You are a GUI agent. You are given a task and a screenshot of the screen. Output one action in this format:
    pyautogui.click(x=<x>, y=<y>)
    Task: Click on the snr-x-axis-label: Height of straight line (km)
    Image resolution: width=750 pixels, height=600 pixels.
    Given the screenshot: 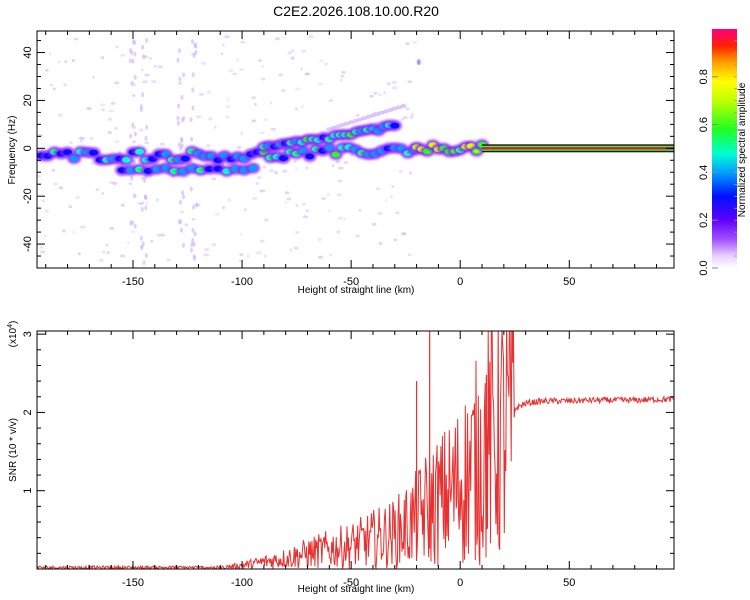 What is the action you would take?
    pyautogui.click(x=356, y=589)
    